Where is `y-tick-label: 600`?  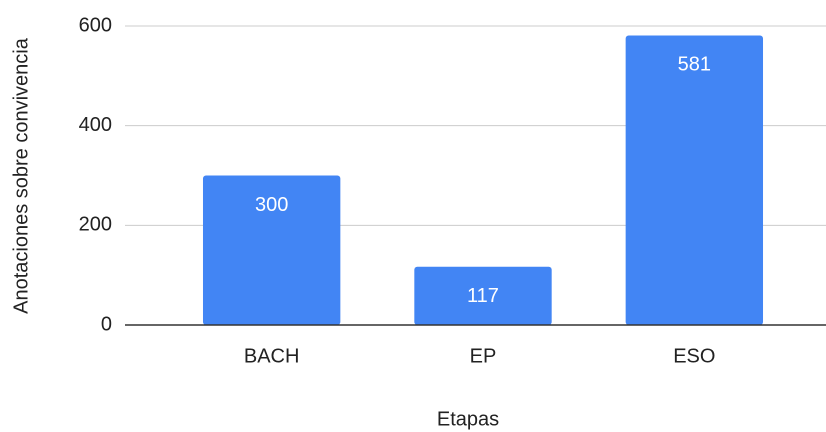
y-tick-label: 600 is located at coordinates (95, 25).